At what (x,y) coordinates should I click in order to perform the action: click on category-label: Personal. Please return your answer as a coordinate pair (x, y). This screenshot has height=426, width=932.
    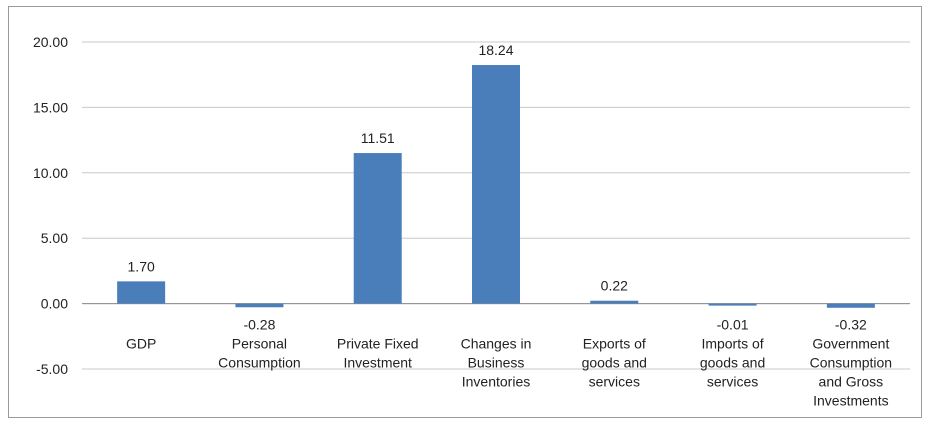
    Looking at the image, I should click on (259, 344).